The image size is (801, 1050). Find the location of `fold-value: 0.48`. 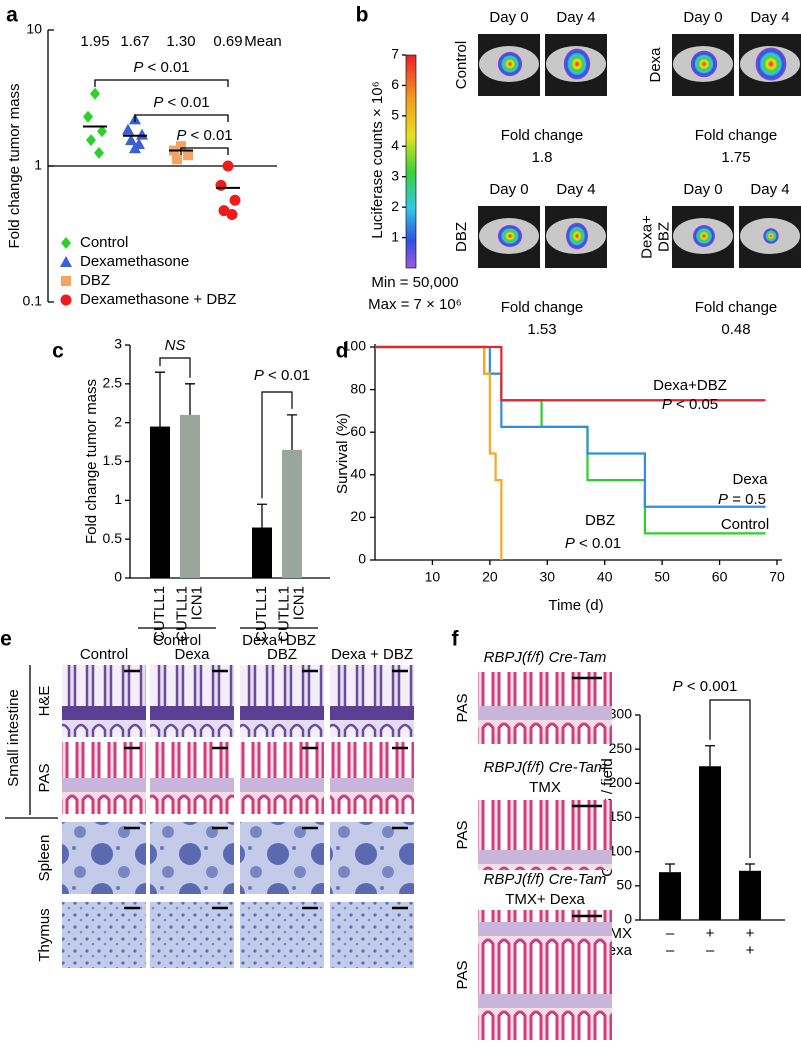

fold-value: 0.48 is located at coordinates (735, 329).